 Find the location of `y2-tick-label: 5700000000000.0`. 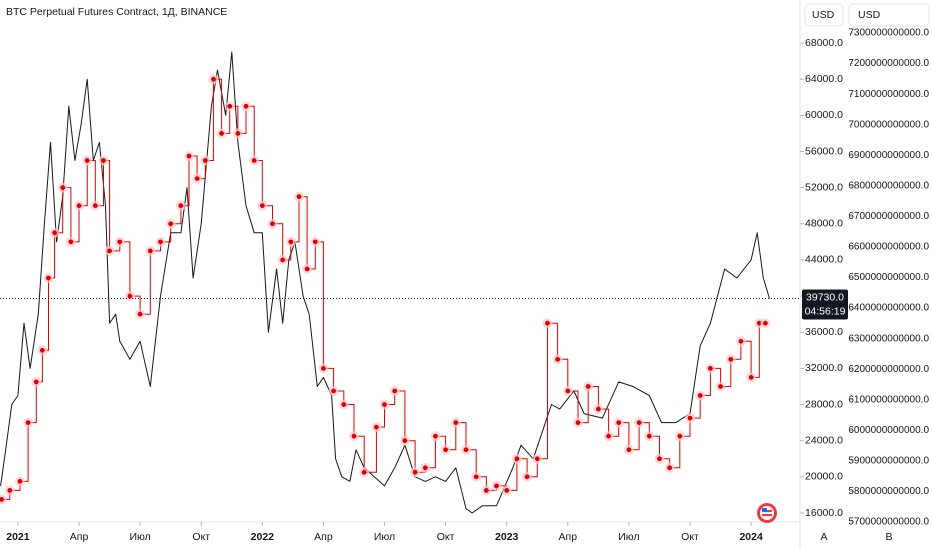

y2-tick-label: 5700000000000.0 is located at coordinates (888, 522).